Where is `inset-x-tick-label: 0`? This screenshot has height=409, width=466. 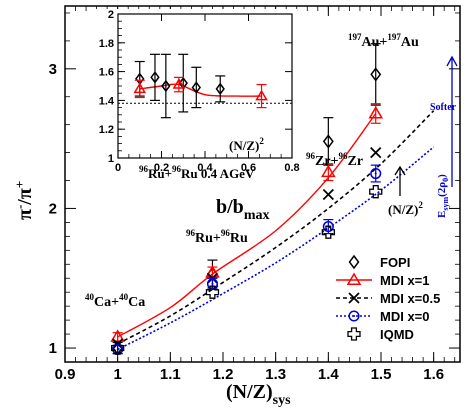
inset-x-tick-label: 0 is located at coordinates (118, 168).